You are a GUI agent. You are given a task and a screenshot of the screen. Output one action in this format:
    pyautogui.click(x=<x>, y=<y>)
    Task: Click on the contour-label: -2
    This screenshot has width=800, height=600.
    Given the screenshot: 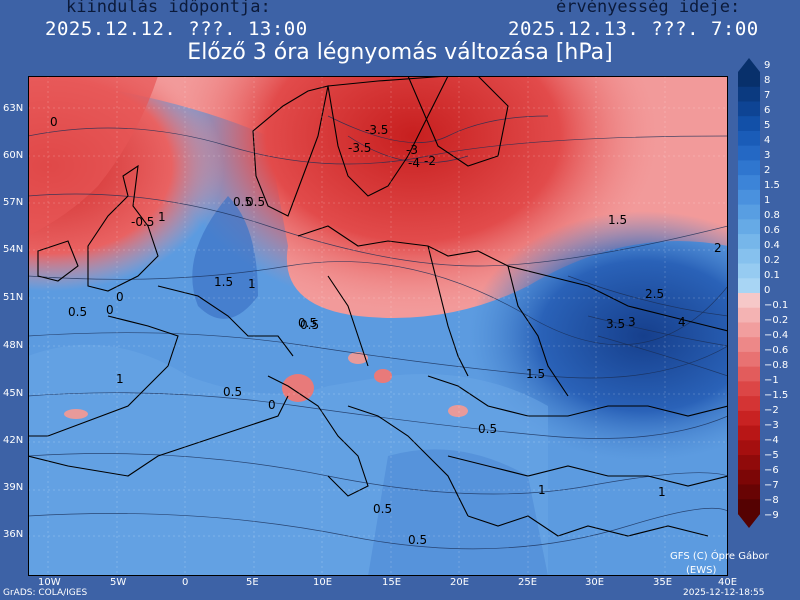 What is the action you would take?
    pyautogui.click(x=430, y=161)
    